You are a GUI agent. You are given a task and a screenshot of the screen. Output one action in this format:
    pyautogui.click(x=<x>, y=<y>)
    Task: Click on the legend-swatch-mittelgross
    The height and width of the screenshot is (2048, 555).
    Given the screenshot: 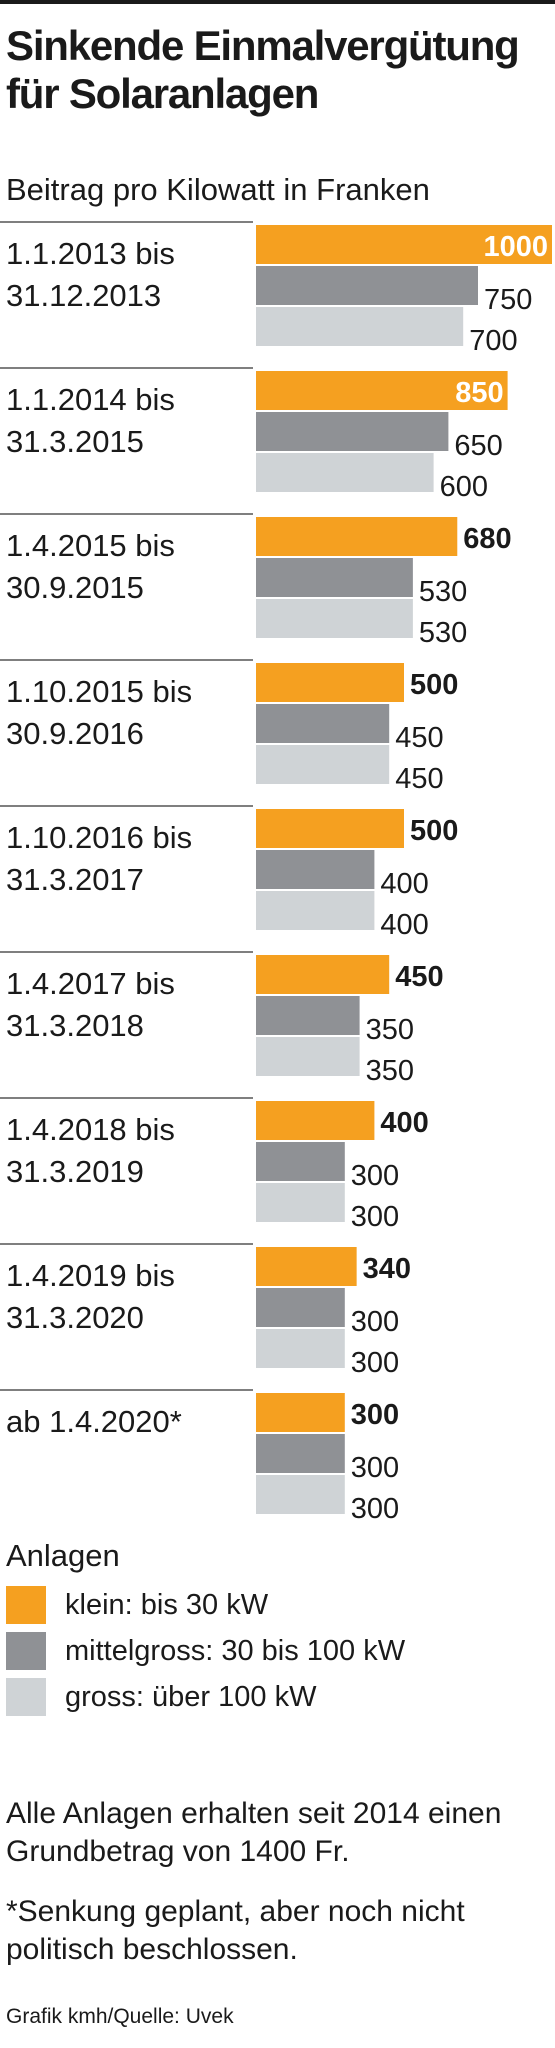 What is the action you would take?
    pyautogui.click(x=26, y=1651)
    